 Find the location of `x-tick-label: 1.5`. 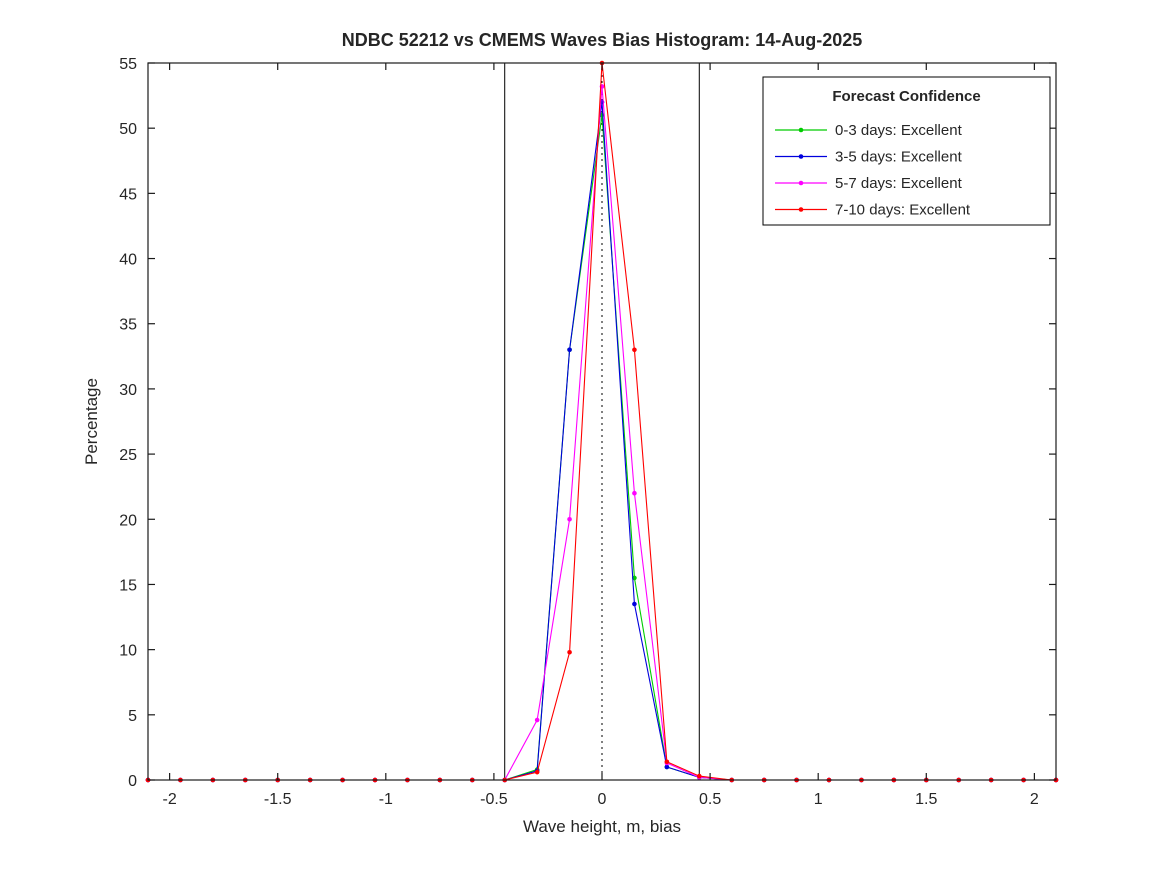

x-tick-label: 1.5 is located at coordinates (926, 799).